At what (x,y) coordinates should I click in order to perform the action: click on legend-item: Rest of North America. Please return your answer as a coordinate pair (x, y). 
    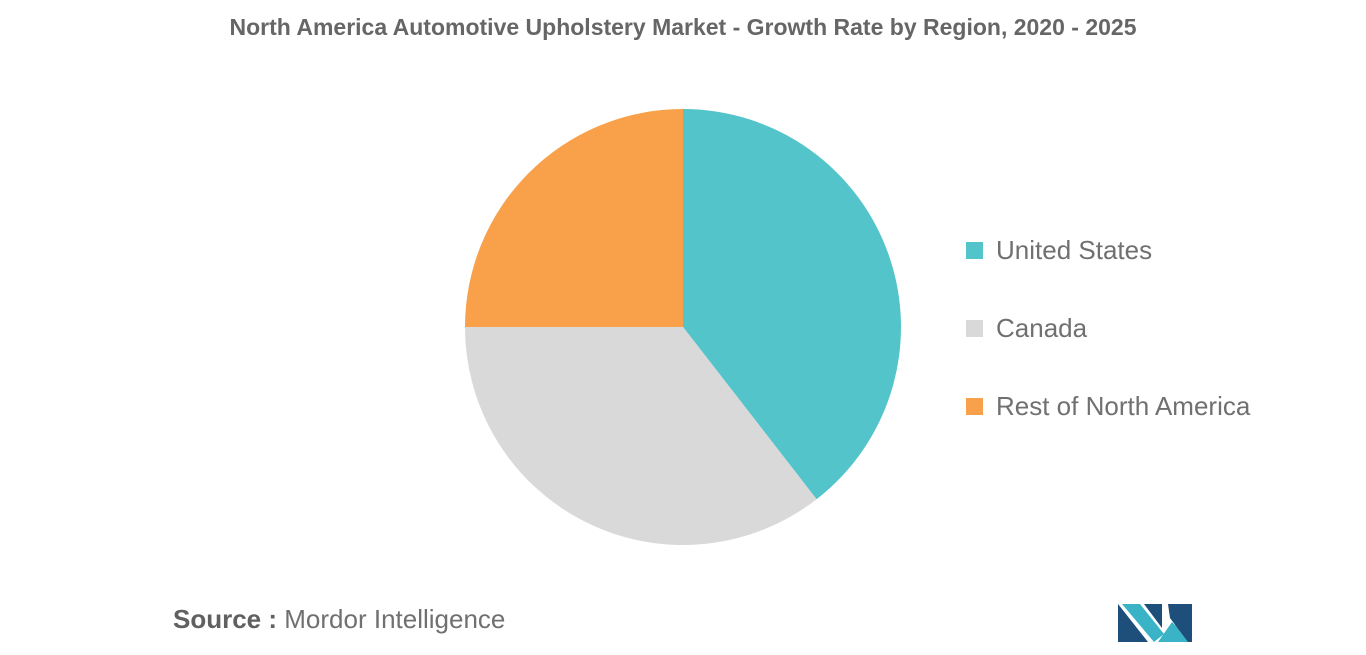
    Looking at the image, I should click on (1108, 406).